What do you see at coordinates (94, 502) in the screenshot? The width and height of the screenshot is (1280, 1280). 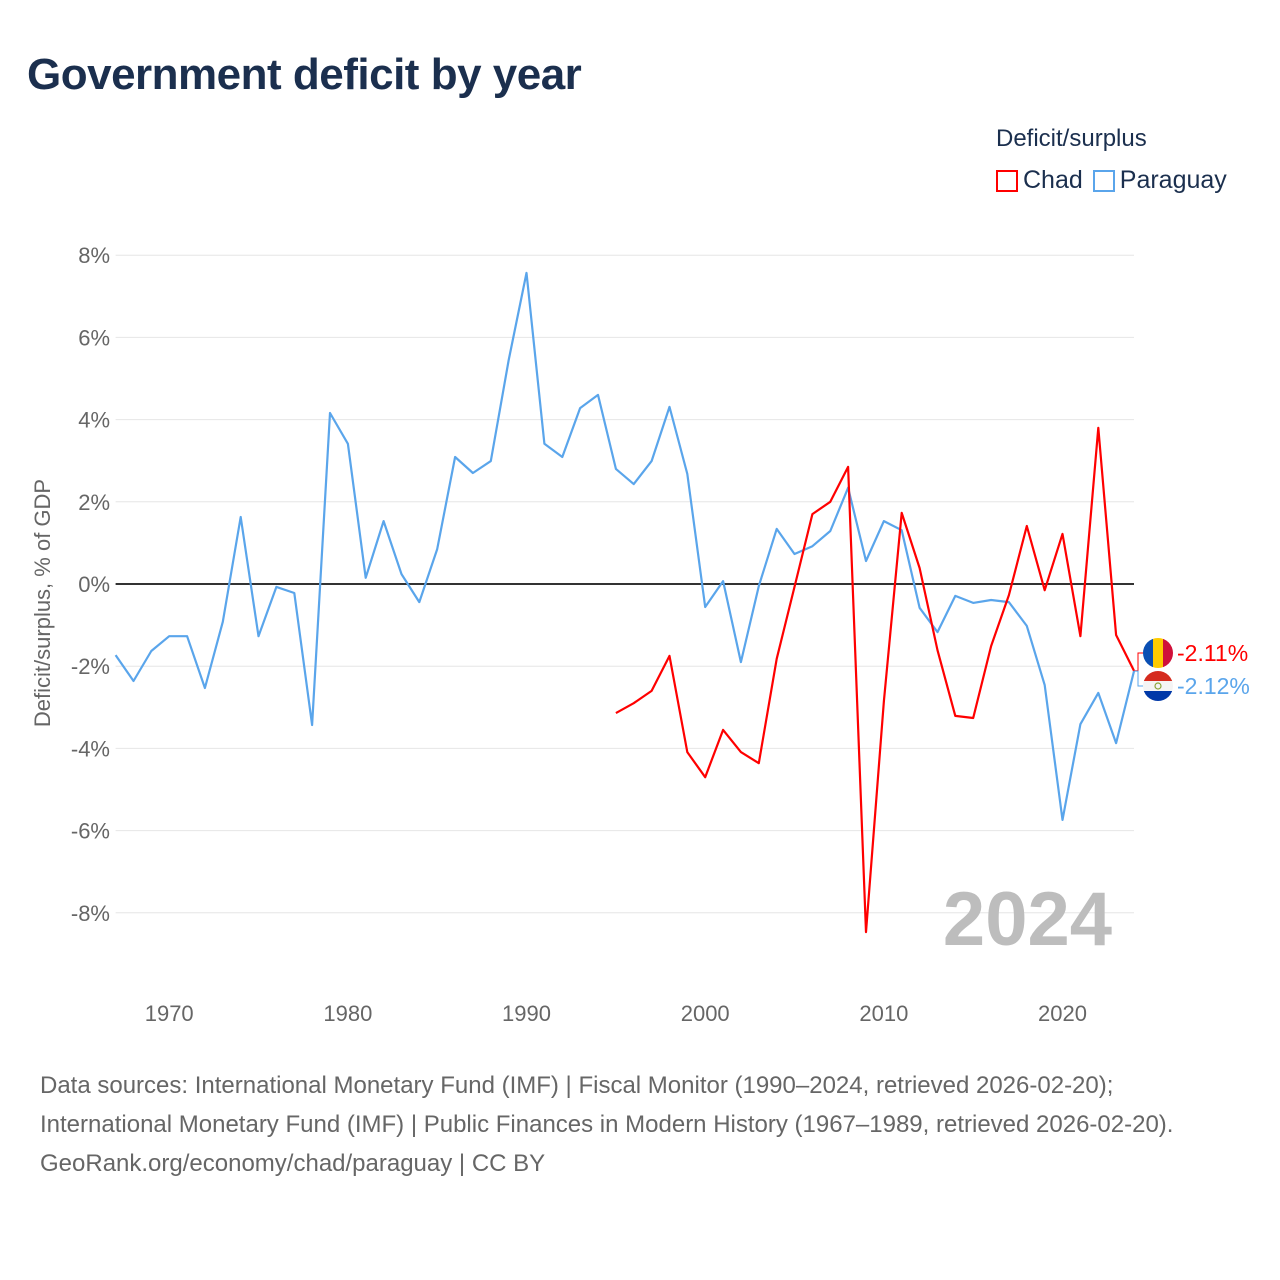 I see `y-tick-label: 2%` at bounding box center [94, 502].